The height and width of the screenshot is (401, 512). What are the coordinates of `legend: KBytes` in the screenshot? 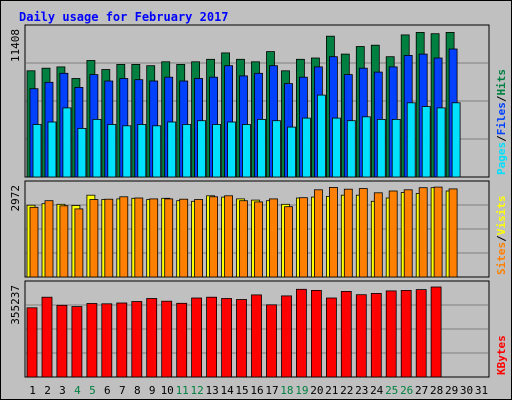 It's located at (501, 355).